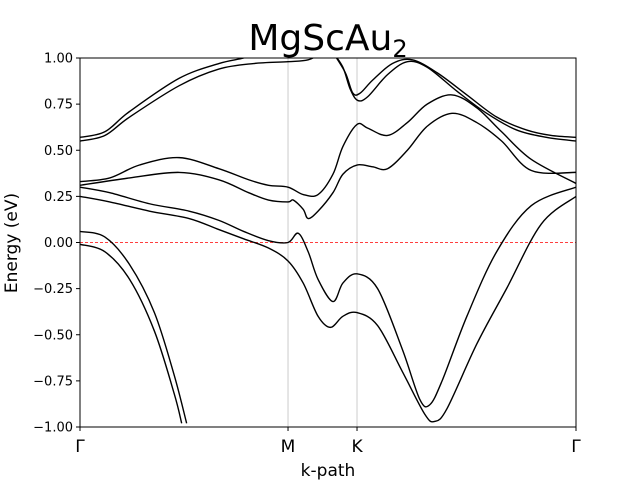 The height and width of the screenshot is (480, 640). Describe the element at coordinates (58, 59) in the screenshot. I see `y-tick-label: 1.00` at that location.